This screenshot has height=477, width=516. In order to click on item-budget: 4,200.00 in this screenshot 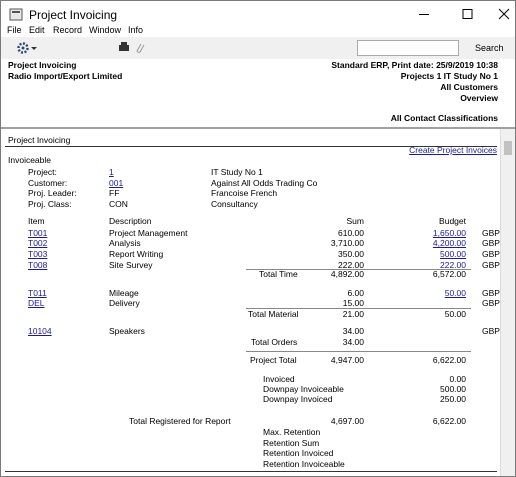, I will do `click(449, 243)`.